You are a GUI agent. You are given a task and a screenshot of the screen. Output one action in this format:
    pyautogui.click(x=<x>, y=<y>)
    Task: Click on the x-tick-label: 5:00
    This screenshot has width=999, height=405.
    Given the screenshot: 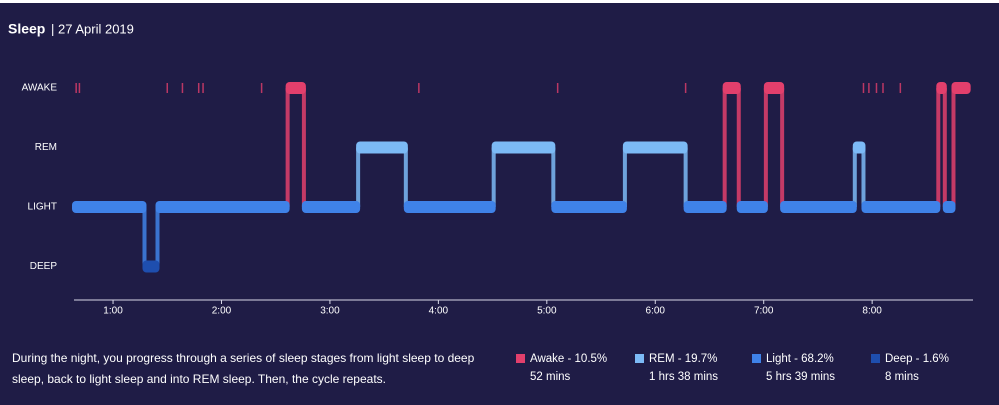 What is the action you would take?
    pyautogui.click(x=547, y=311)
    